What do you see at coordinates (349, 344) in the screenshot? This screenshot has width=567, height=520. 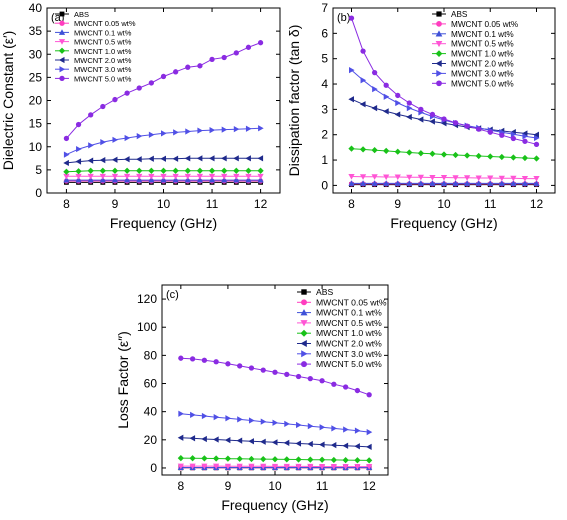 I see `legend-entry: MWCNT 2.0 wt%` at bounding box center [349, 344].